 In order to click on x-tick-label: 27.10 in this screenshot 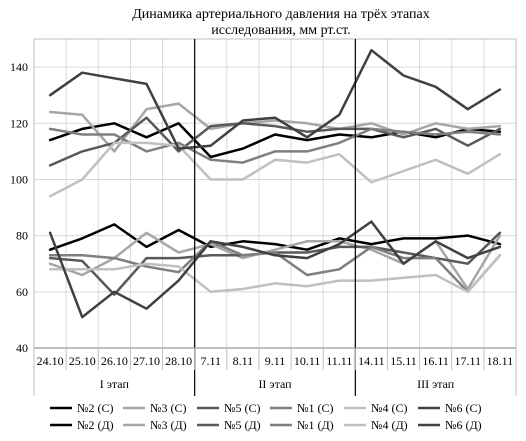, I will do `click(146, 361)`.